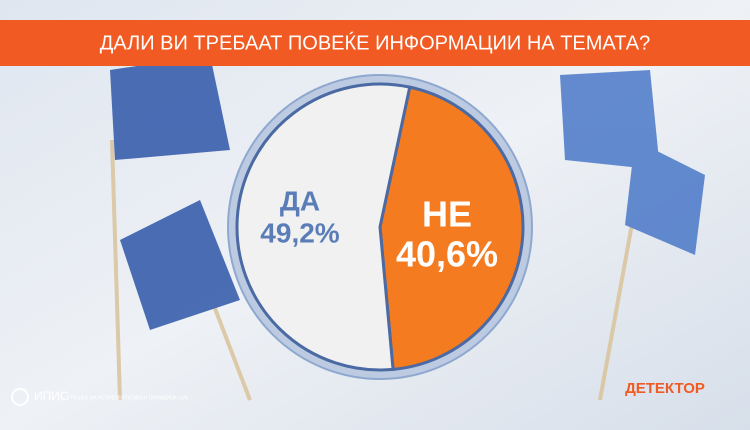  I want to click on value-label: 40,6%, so click(447, 254).